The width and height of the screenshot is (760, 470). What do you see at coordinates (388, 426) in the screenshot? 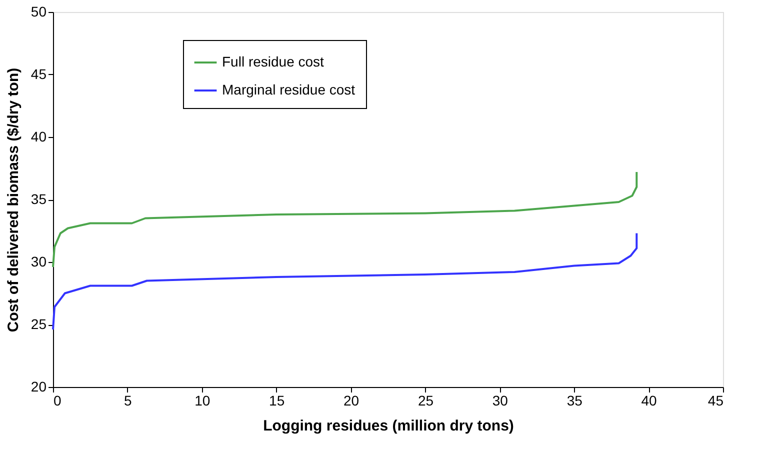
I see `x-axis-title: Logging residues (million dry tons)` at bounding box center [388, 426].